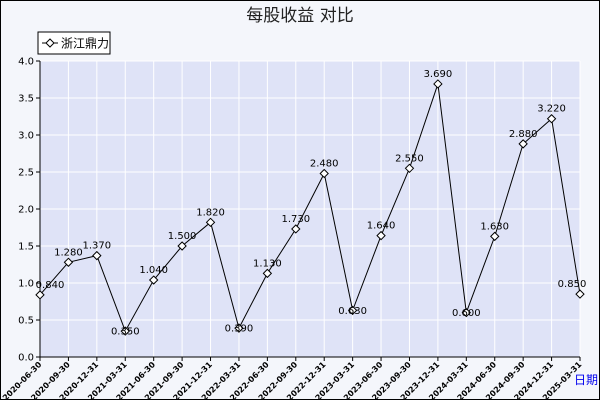 The image size is (600, 400). What do you see at coordinates (50, 43) in the screenshot?
I see `legend-marker-icon` at bounding box center [50, 43].